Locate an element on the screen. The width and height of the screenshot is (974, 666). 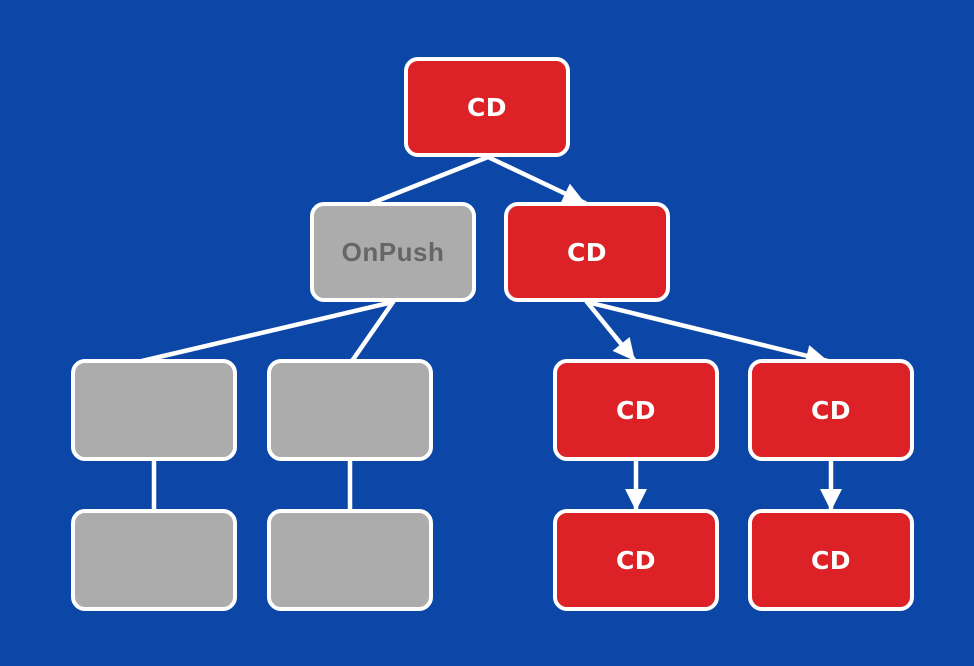
node-right-bottom-2: CD is located at coordinates (831, 560).